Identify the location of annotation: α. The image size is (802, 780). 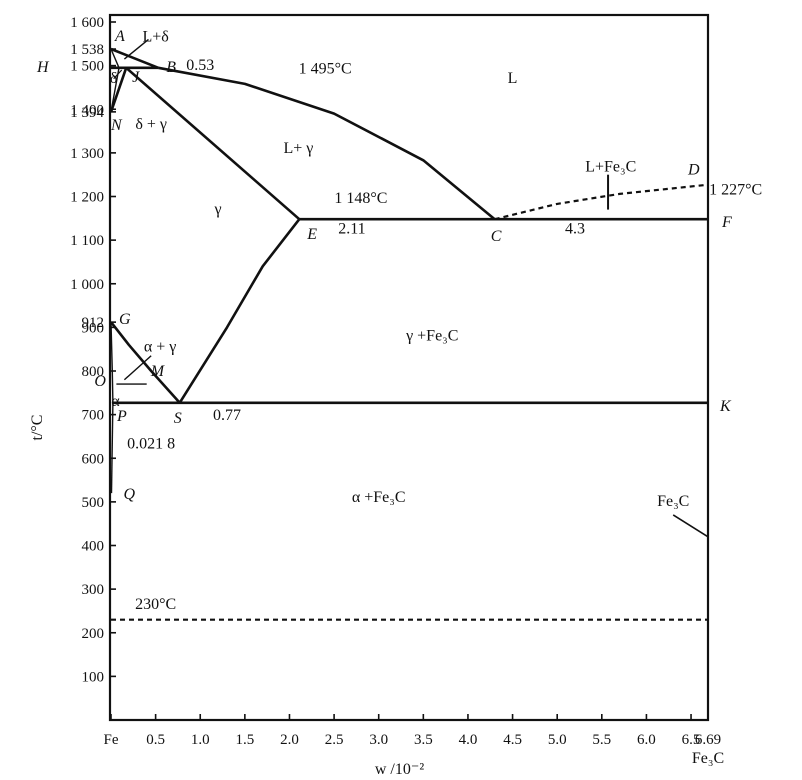
(115, 401).